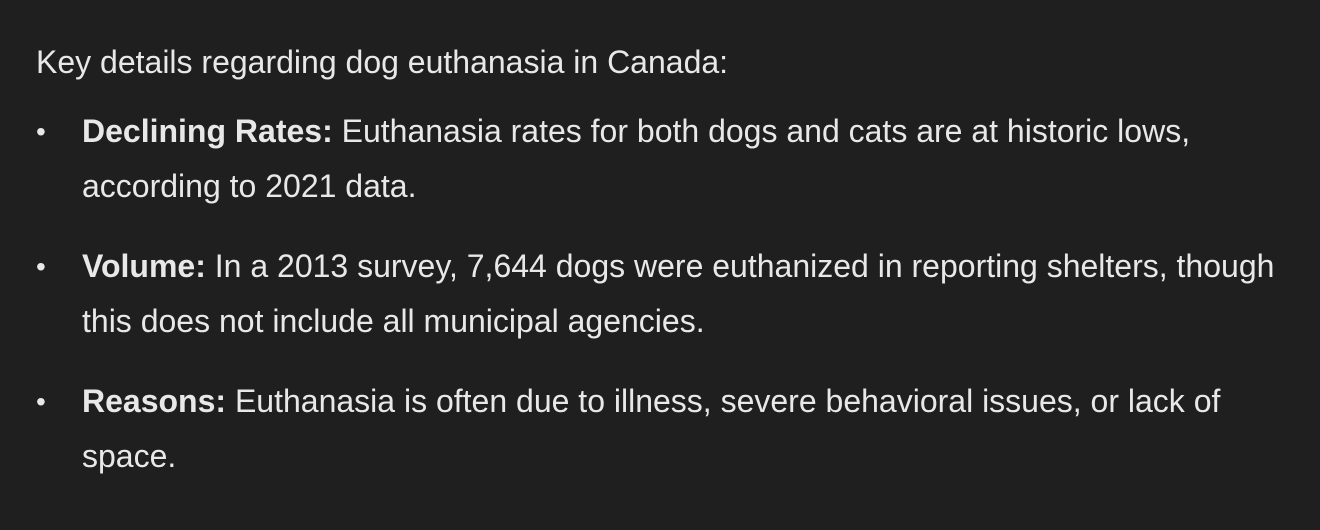 This screenshot has height=530, width=1320. I want to click on item-label: Reasons:, so click(154, 401).